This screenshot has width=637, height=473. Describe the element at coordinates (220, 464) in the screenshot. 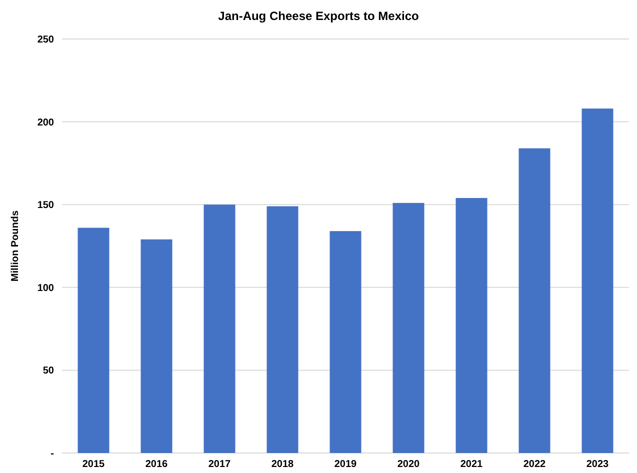

I see `x-tick-label: 2017` at that location.